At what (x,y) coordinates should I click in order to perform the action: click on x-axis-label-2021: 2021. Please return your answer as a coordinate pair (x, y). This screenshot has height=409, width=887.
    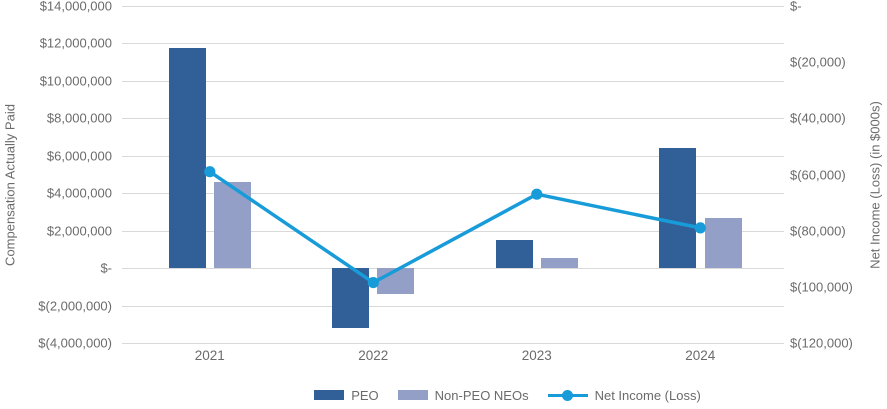
    Looking at the image, I should click on (209, 355).